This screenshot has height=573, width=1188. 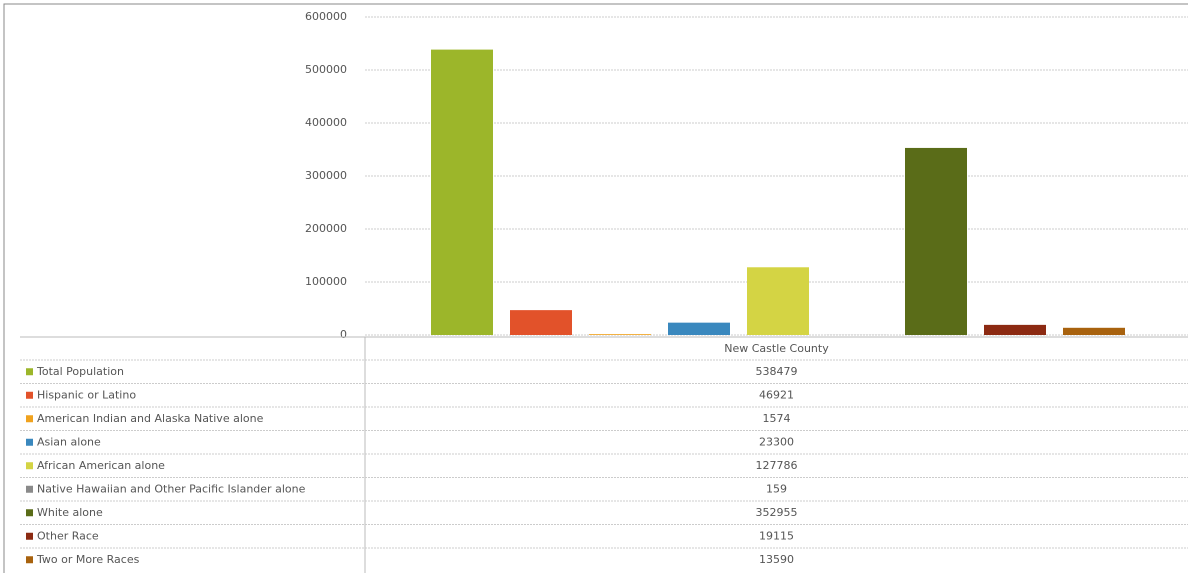 I want to click on legend-label: Hispanic or Latino, so click(x=86, y=394).